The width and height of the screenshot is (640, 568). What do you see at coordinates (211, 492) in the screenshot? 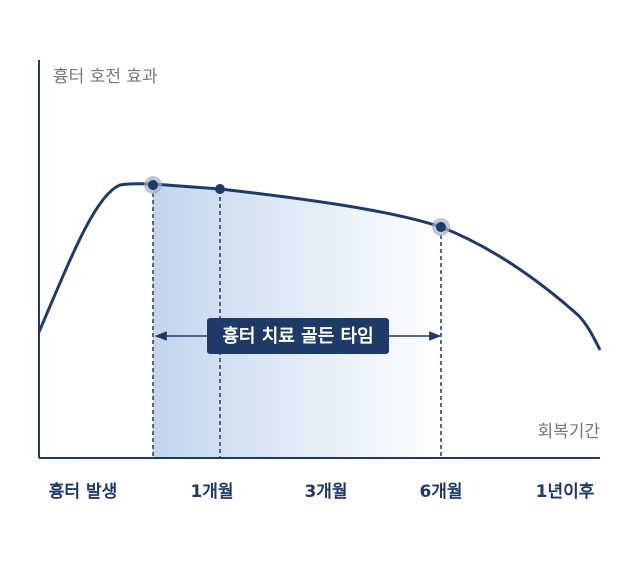
I see `x-label: 1개월` at bounding box center [211, 492].